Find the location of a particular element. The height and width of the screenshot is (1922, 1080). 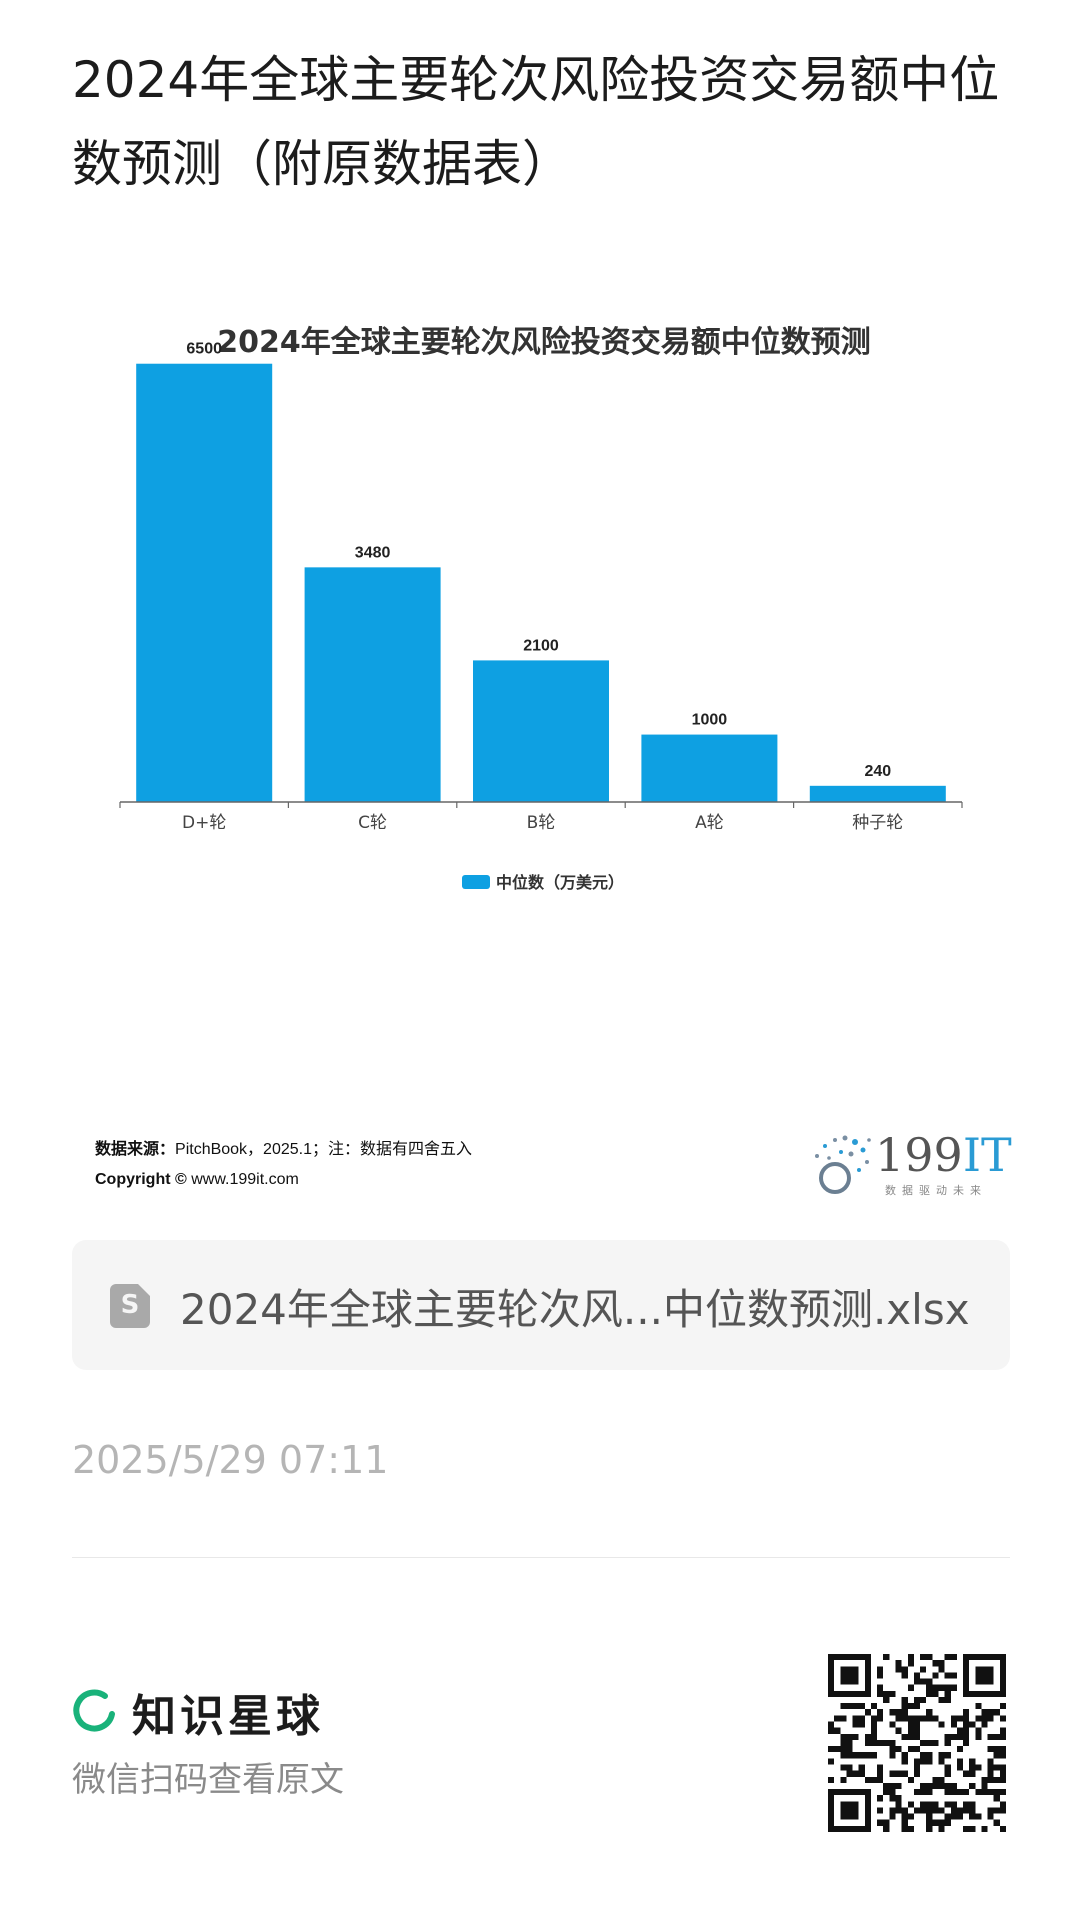

bar-value-label: 1000 is located at coordinates (710, 720).